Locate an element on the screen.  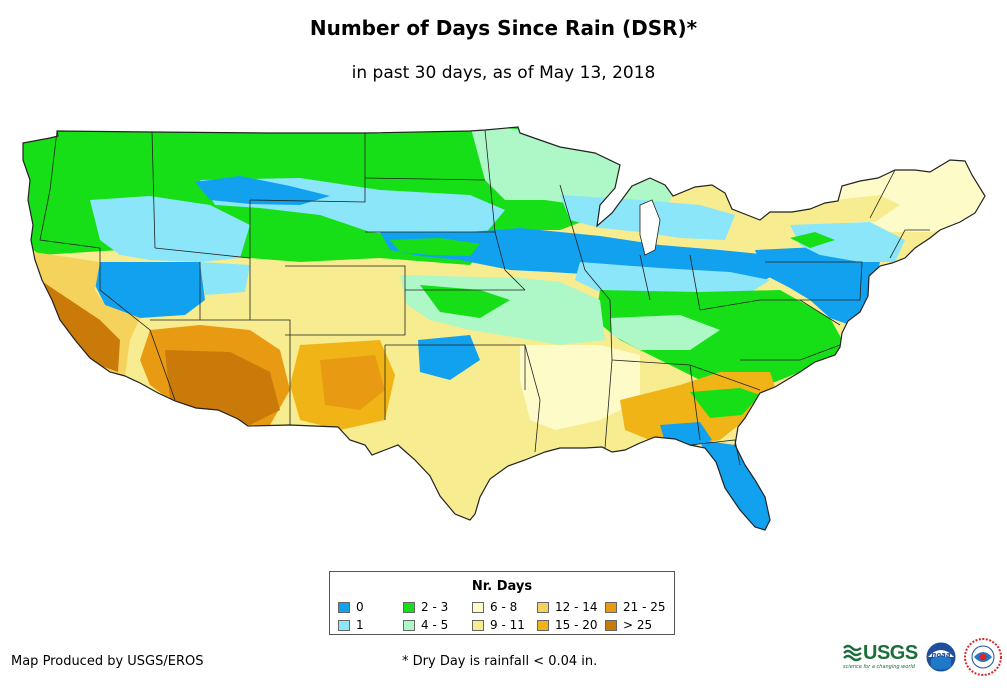
zone-25plus-arizona is located at coordinates (222, 387).